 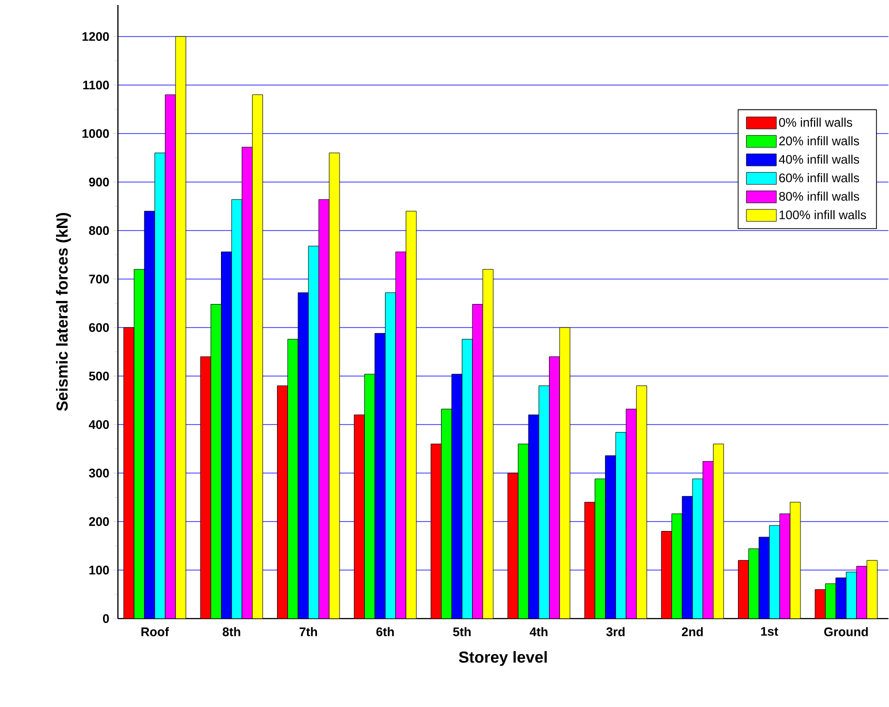 I want to click on y-tick-label: 200, so click(x=99, y=521).